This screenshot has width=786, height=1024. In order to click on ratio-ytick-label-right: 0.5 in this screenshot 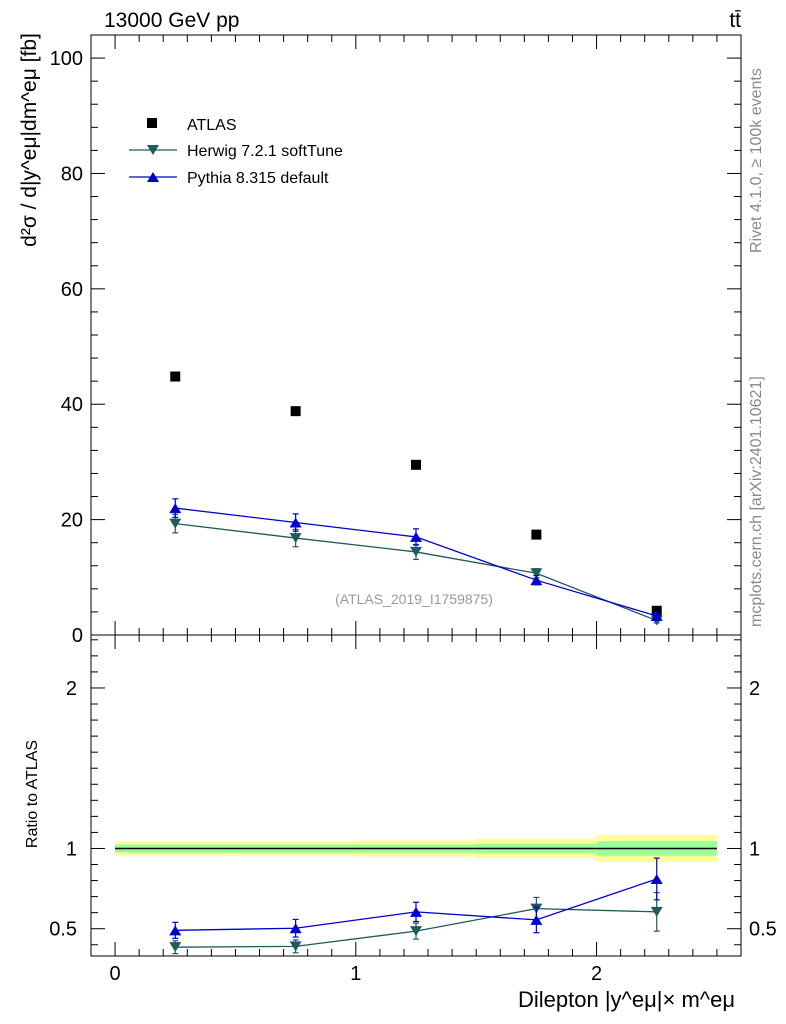, I will do `click(763, 930)`.